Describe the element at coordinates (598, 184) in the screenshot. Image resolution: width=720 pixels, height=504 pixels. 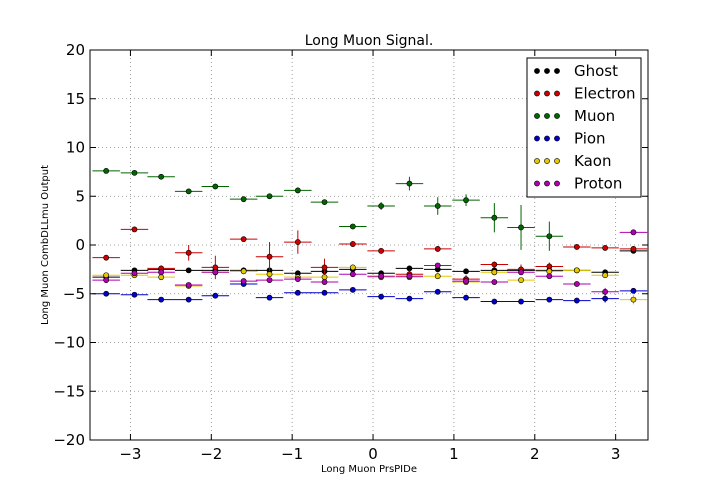
I see `legend-label-proton: Proton` at that location.